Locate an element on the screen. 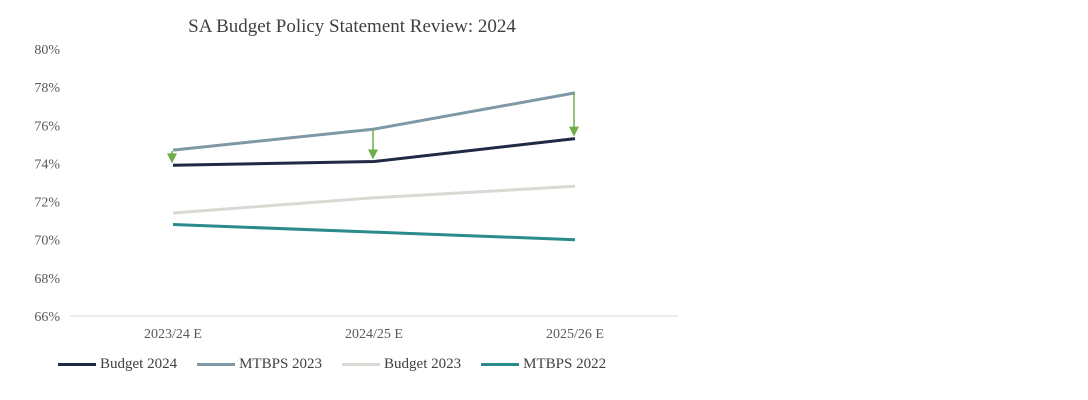 Image resolution: width=1088 pixels, height=400 pixels. change-arrows is located at coordinates (373, 128).